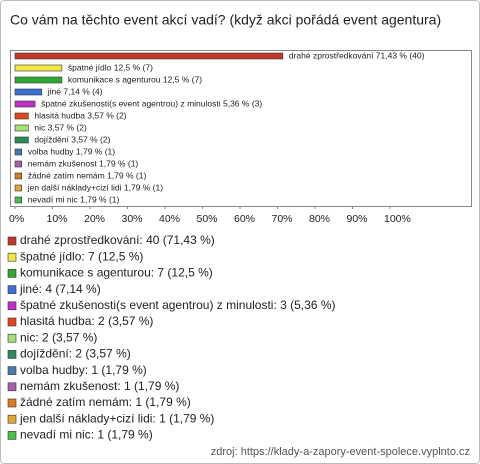  What do you see at coordinates (86, 321) in the screenshot?
I see `legend-label: hlasitá hudba: 2 (3,57 %)` at bounding box center [86, 321].